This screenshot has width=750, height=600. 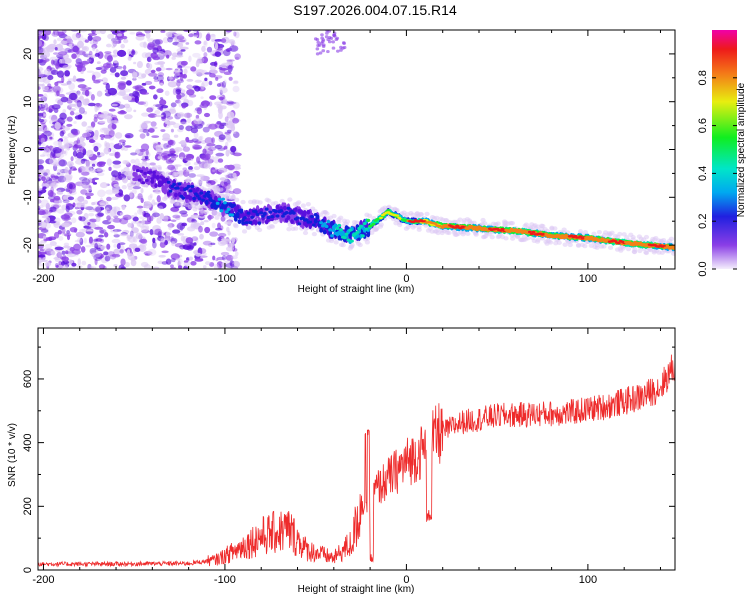 What do you see at coordinates (12, 150) in the screenshot?
I see `spectrogram-y-label: Frequency (Hz)` at bounding box center [12, 150].